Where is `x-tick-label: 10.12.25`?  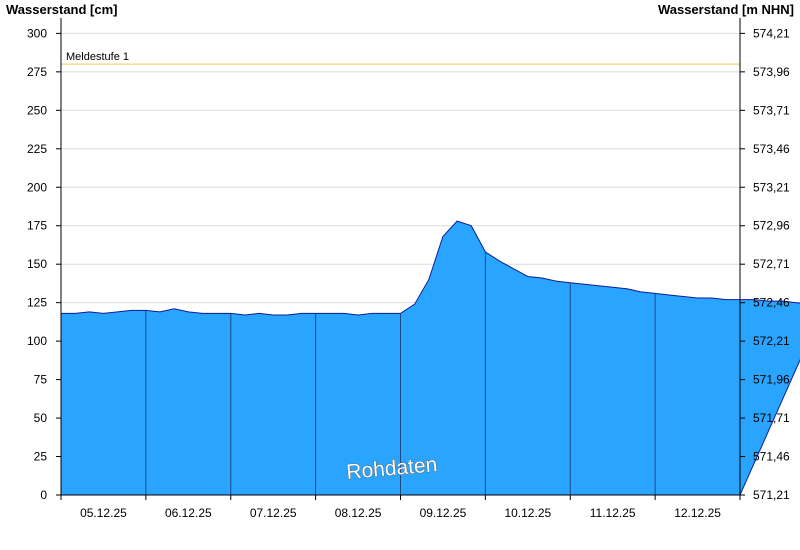 x-tick-label: 10.12.25 is located at coordinates (527, 513).